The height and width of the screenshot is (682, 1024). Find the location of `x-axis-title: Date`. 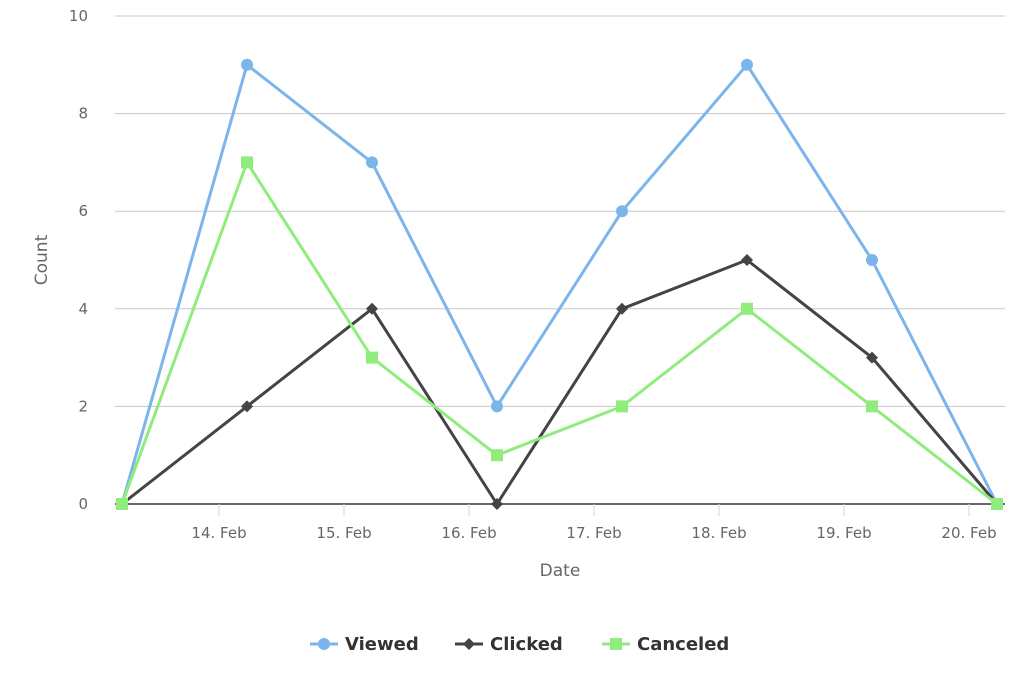

x-axis-title: Date is located at coordinates (560, 571).